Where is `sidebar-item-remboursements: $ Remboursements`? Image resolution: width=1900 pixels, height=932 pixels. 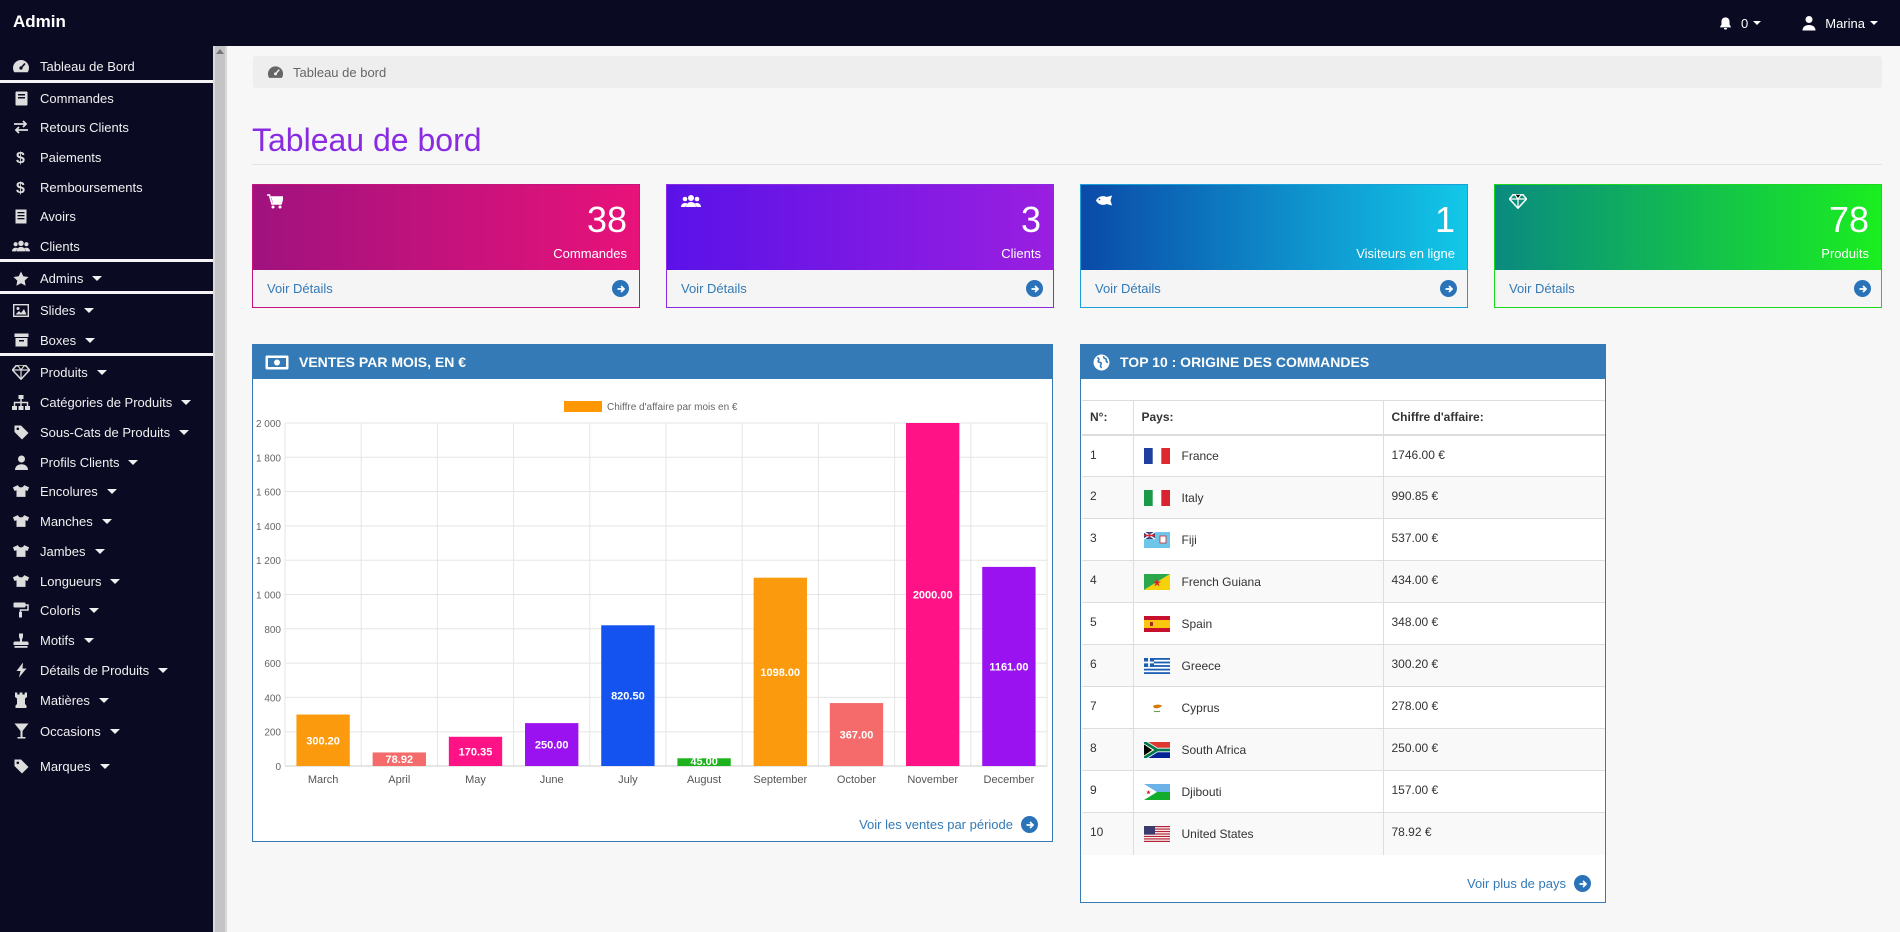 sidebar-item-remboursements: $ Remboursements is located at coordinates (106, 187).